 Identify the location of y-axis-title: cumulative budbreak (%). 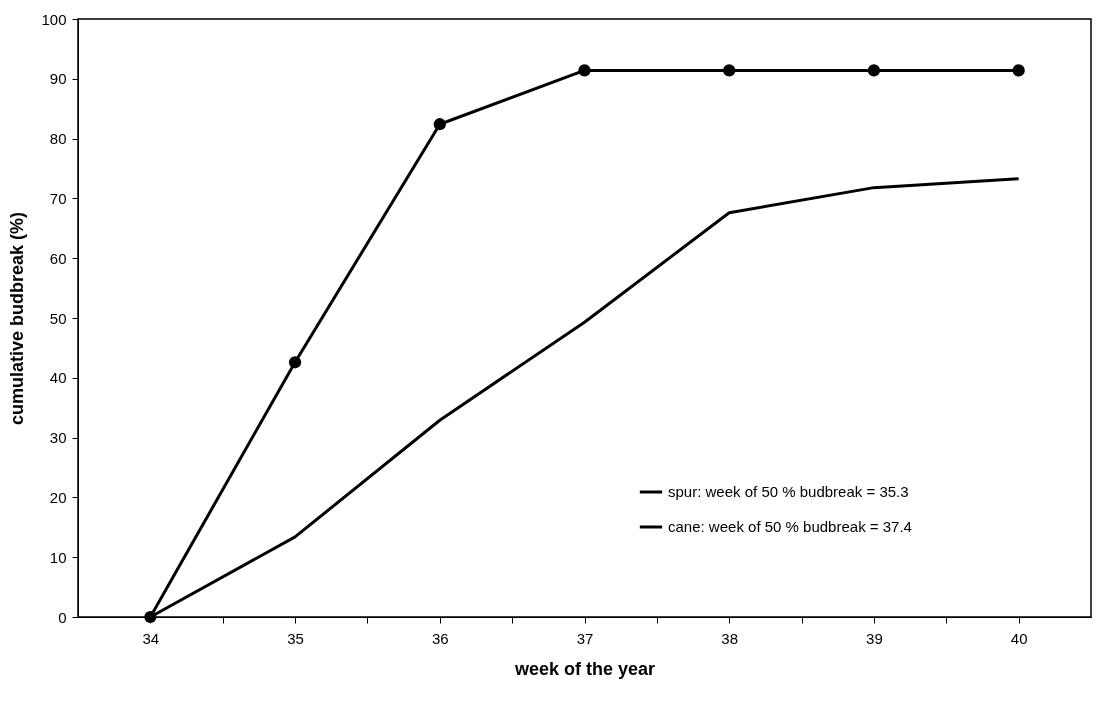
(17, 318).